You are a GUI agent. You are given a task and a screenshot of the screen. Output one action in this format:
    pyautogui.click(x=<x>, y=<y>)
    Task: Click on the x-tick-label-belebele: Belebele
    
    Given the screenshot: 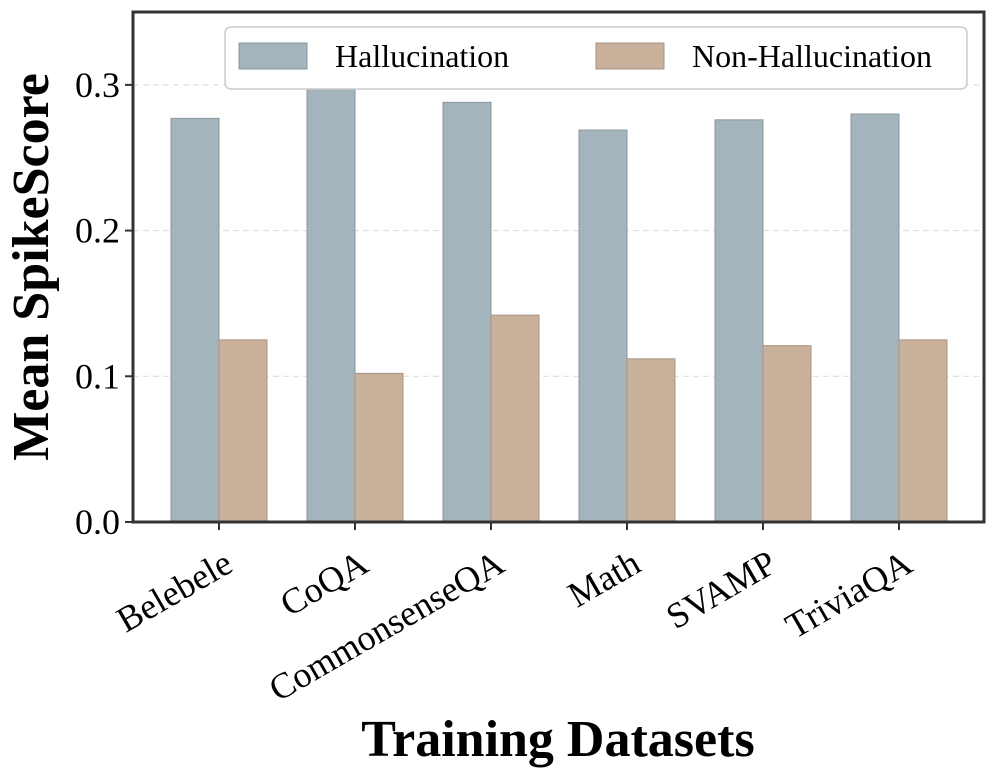 What is the action you would take?
    pyautogui.click(x=174, y=591)
    